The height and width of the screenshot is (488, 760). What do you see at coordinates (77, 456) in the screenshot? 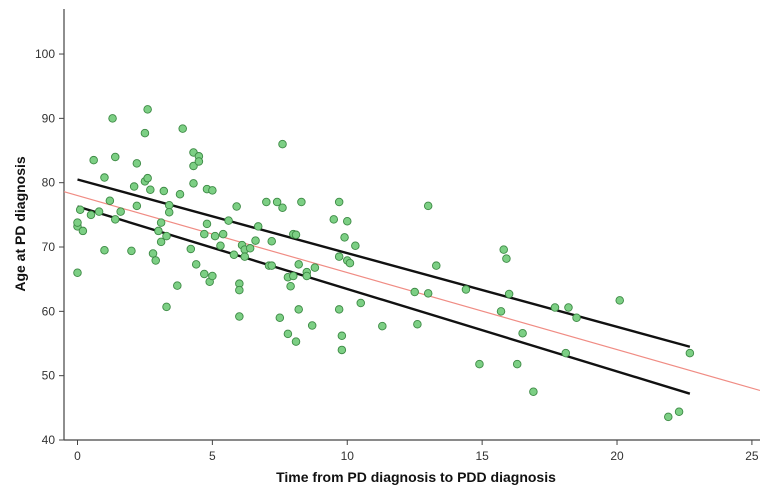
I see `x-tick-label: 0` at bounding box center [77, 456].